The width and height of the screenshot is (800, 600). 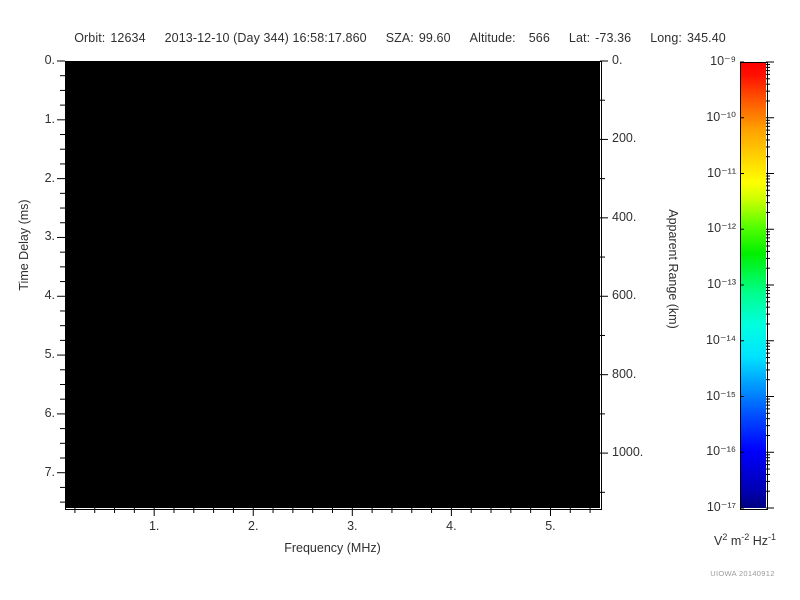 What do you see at coordinates (579, 38) in the screenshot?
I see `lat-label: Lat:` at bounding box center [579, 38].